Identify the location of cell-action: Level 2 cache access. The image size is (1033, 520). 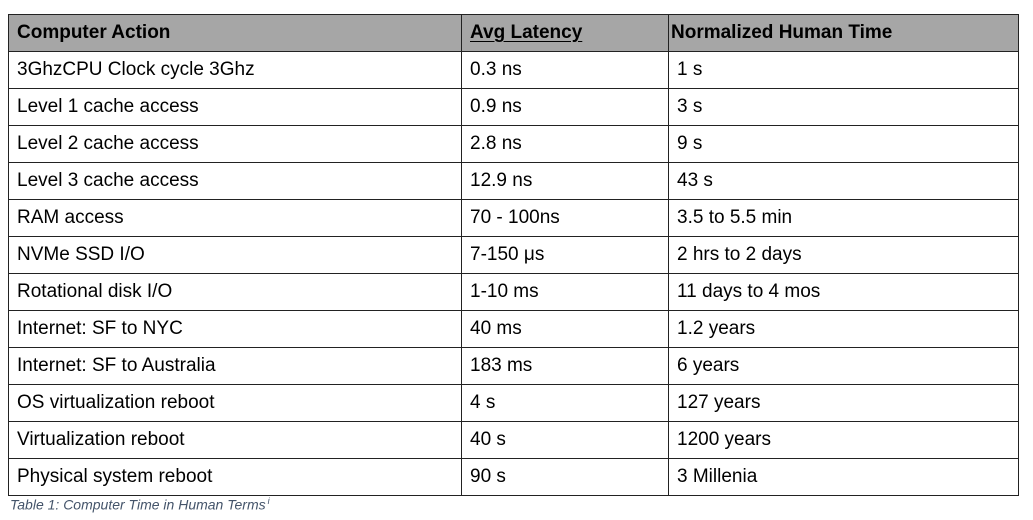
(235, 144).